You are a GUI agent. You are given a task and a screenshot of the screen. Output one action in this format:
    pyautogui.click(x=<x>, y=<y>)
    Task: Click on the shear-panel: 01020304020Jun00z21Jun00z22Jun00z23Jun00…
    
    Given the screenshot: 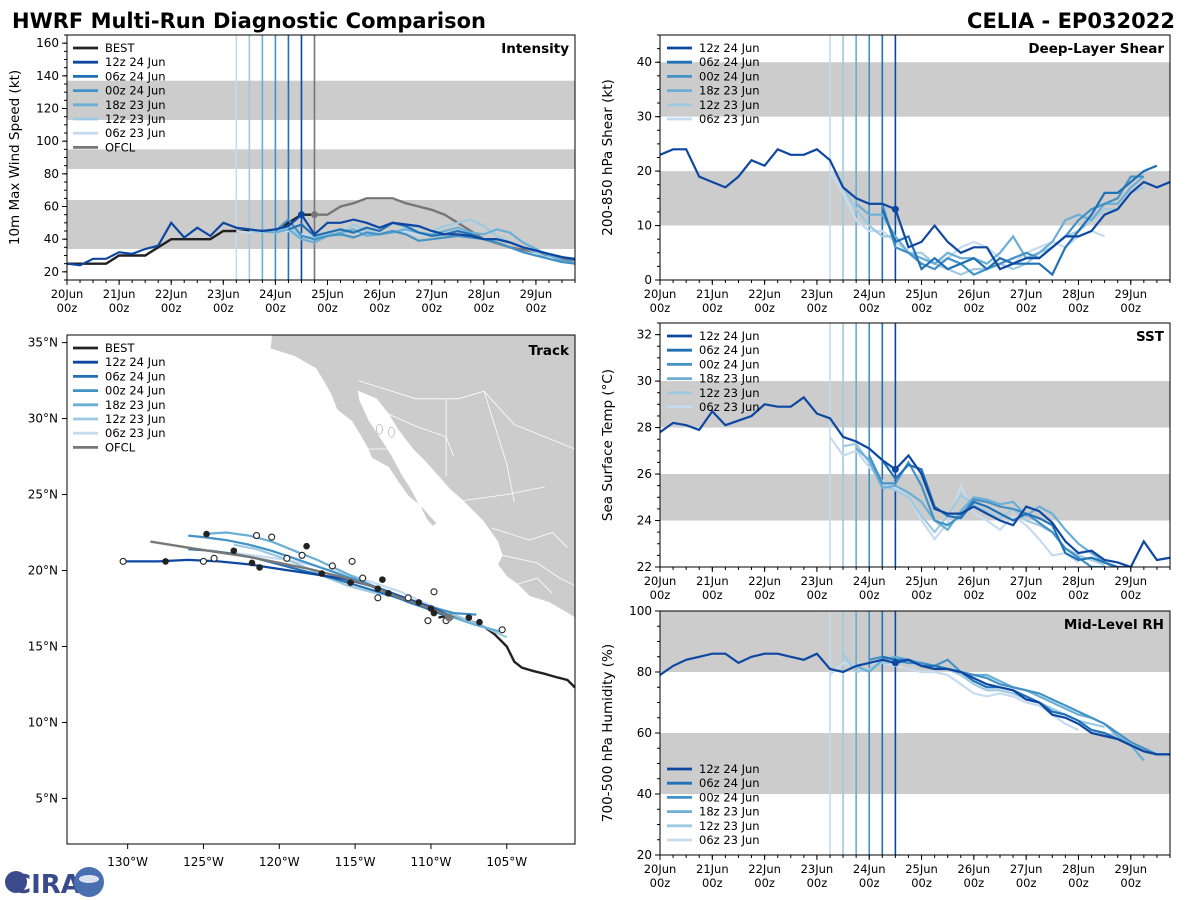 What is the action you would take?
    pyautogui.click(x=885, y=174)
    